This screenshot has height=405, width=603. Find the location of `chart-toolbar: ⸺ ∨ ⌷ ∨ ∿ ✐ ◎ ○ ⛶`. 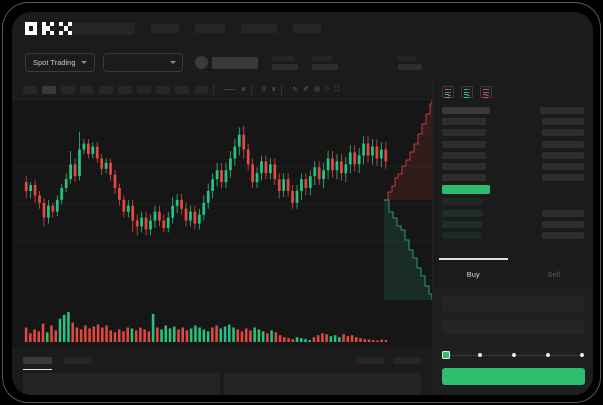

chart-toolbar: ⸺ ∨ ⌷ ∨ ∿ ✐ ◎ ○ ⛶ is located at coordinates (302, 90).